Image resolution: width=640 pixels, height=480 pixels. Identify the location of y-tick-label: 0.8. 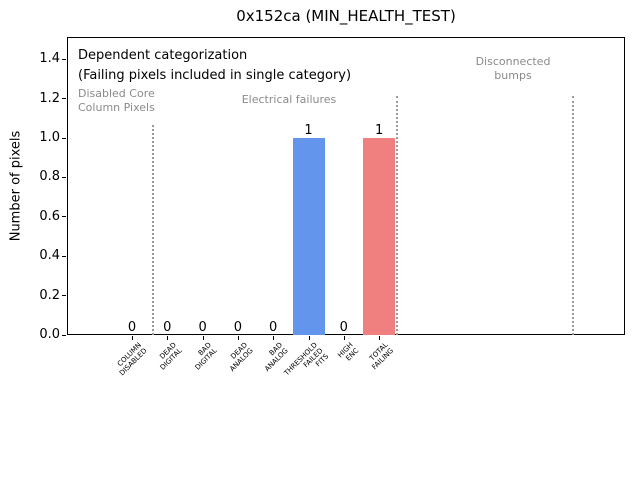
(49, 177).